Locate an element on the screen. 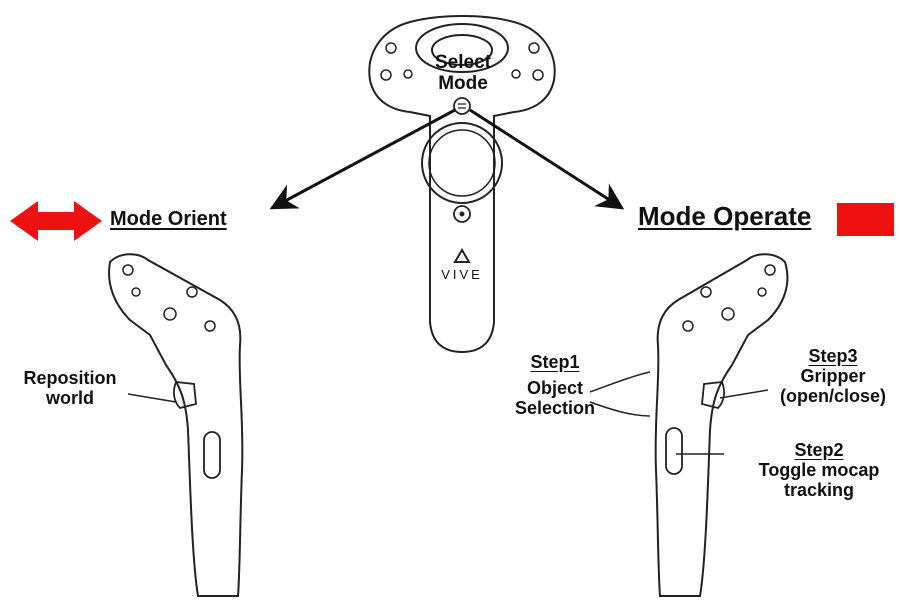  left-controller is located at coordinates (176, 425).